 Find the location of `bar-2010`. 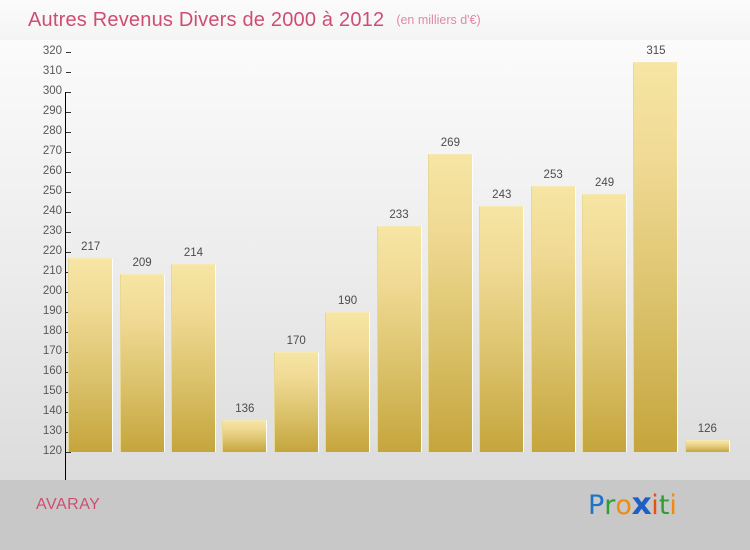

bar-2010 is located at coordinates (605, 323).